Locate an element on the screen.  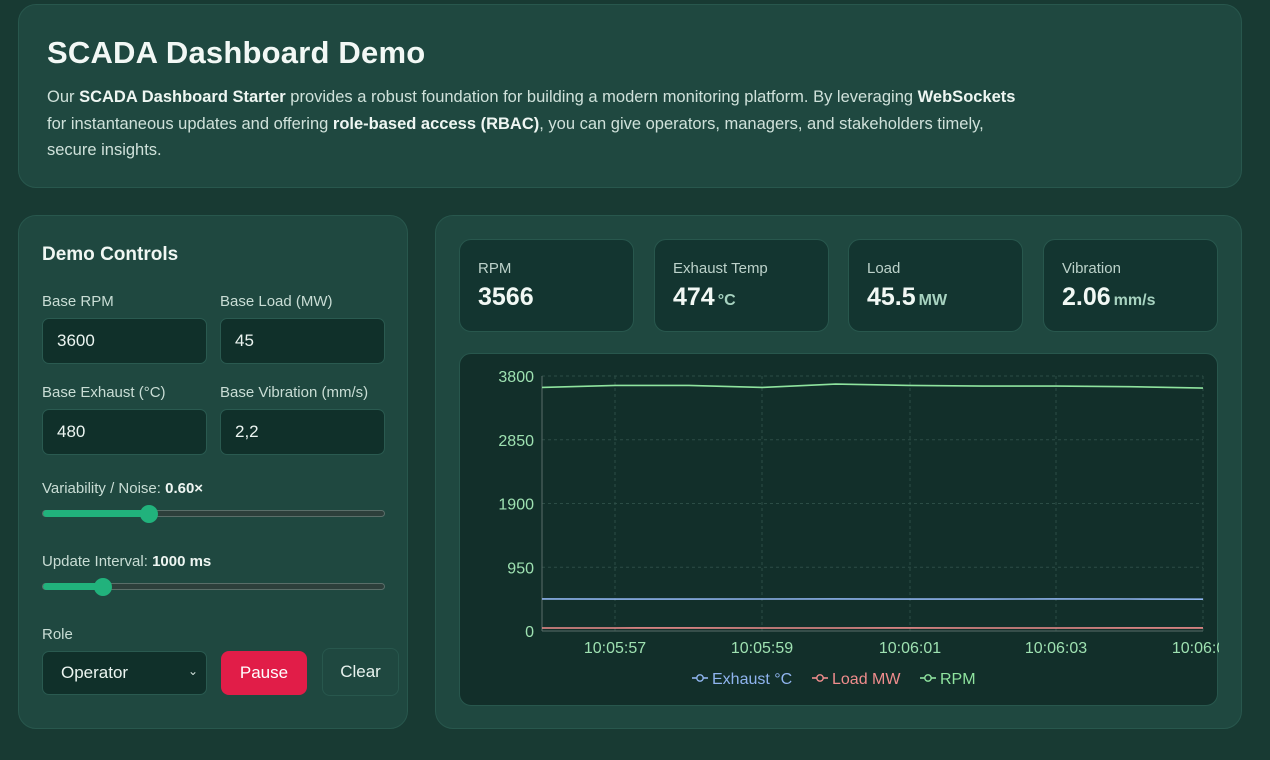
y-tick-label: 950 is located at coordinates (520, 568).